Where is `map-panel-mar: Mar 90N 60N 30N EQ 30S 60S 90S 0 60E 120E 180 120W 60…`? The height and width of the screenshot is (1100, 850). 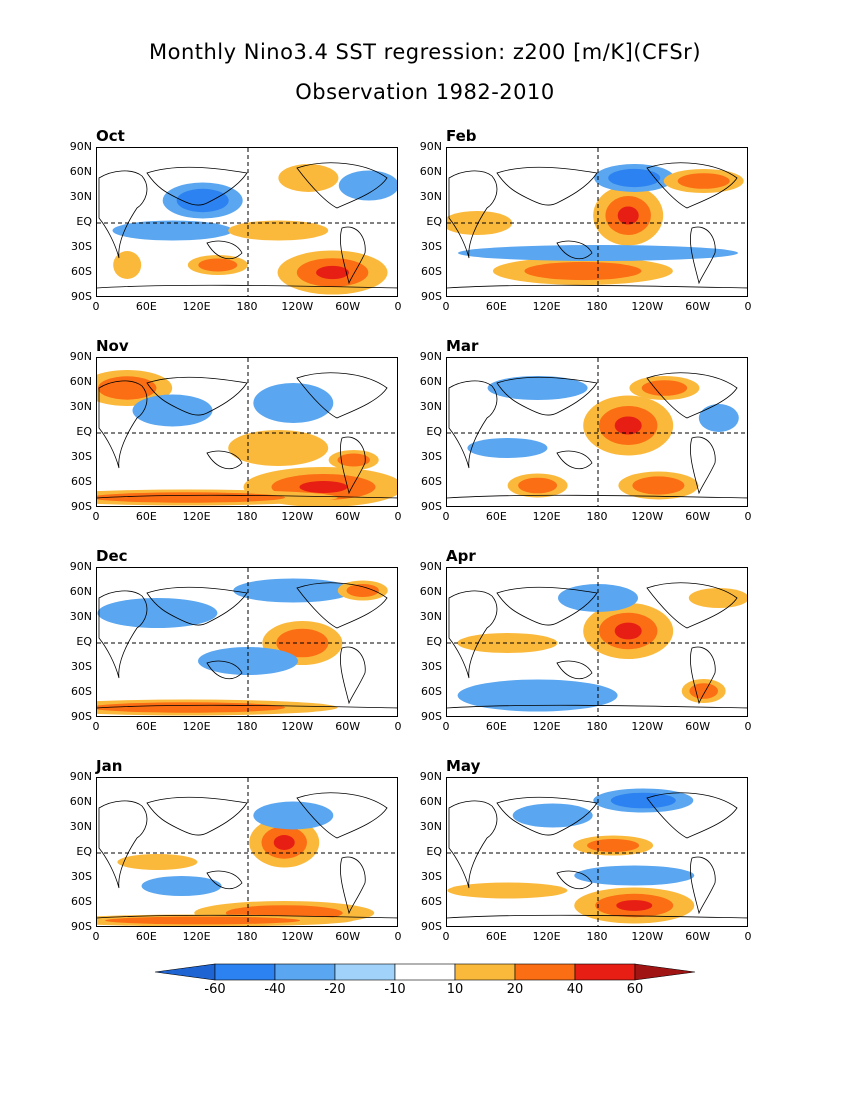 map-panel-mar: Mar 90N 60N 30N EQ 30S 60S 90S 0 60E 120E 180 120W 60… is located at coordinates (586, 437).